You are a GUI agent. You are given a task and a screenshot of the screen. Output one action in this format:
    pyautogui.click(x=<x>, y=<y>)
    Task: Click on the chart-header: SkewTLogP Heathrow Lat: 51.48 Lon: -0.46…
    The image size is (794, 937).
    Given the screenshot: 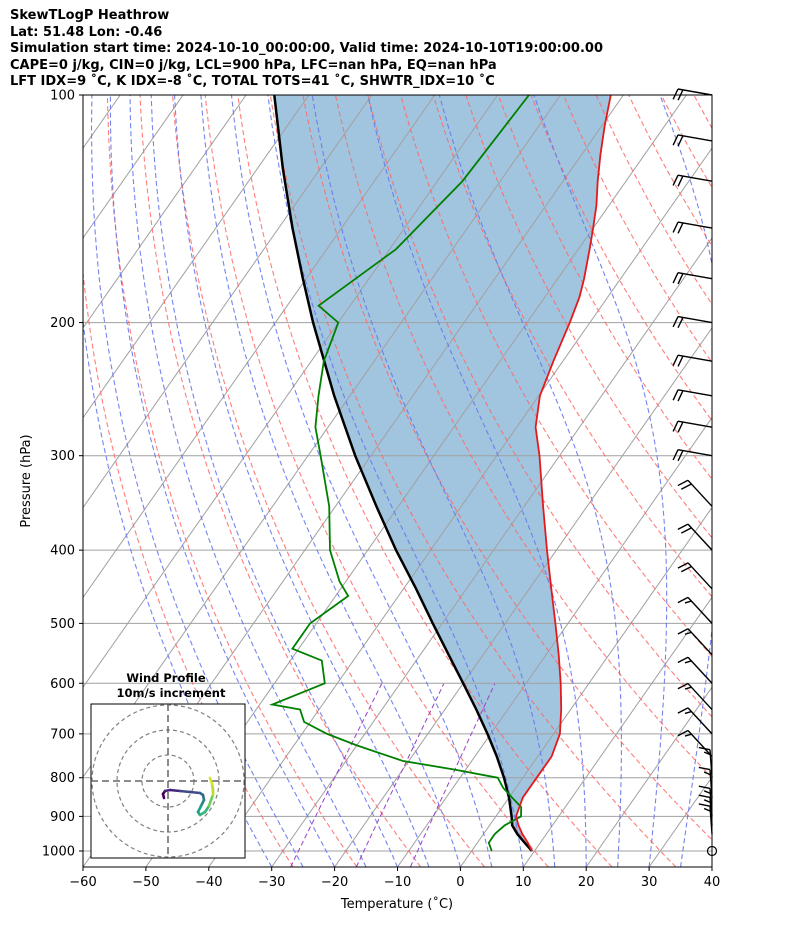 What is the action you would take?
    pyautogui.click(x=306, y=49)
    